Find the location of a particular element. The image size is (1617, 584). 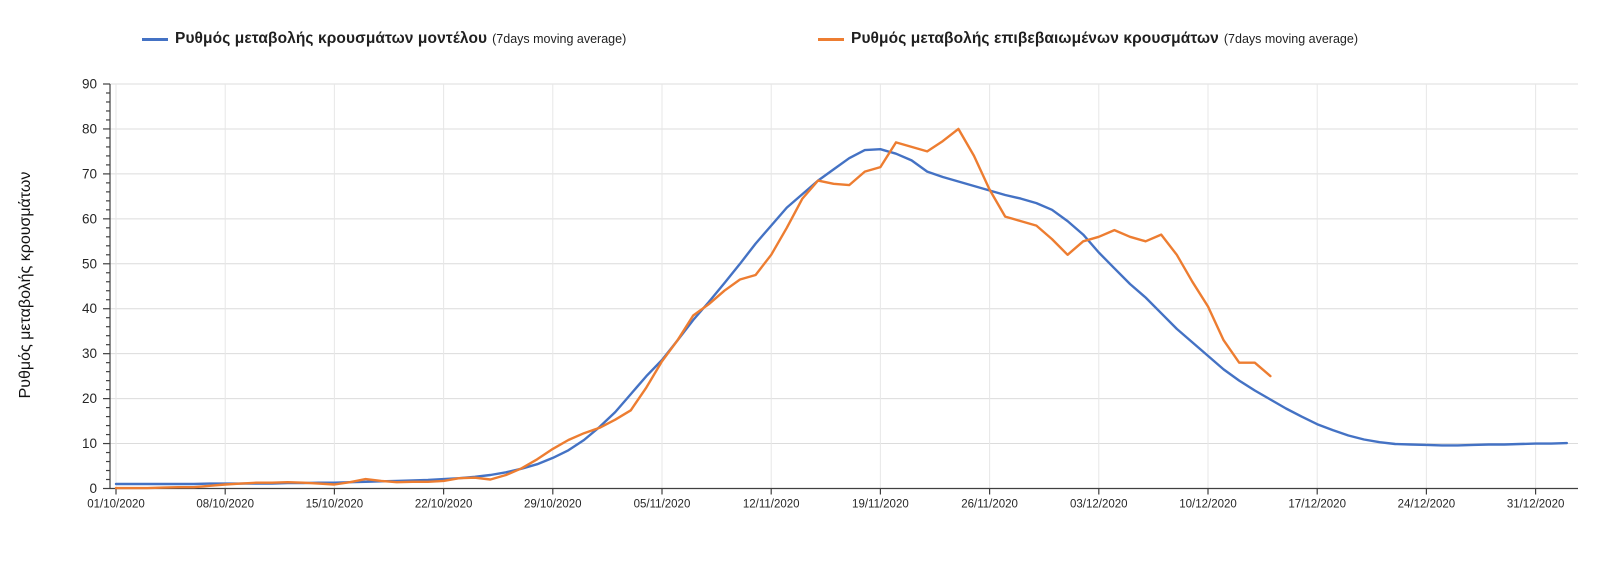

x-tick-label: 12/11/2020 is located at coordinates (771, 505).